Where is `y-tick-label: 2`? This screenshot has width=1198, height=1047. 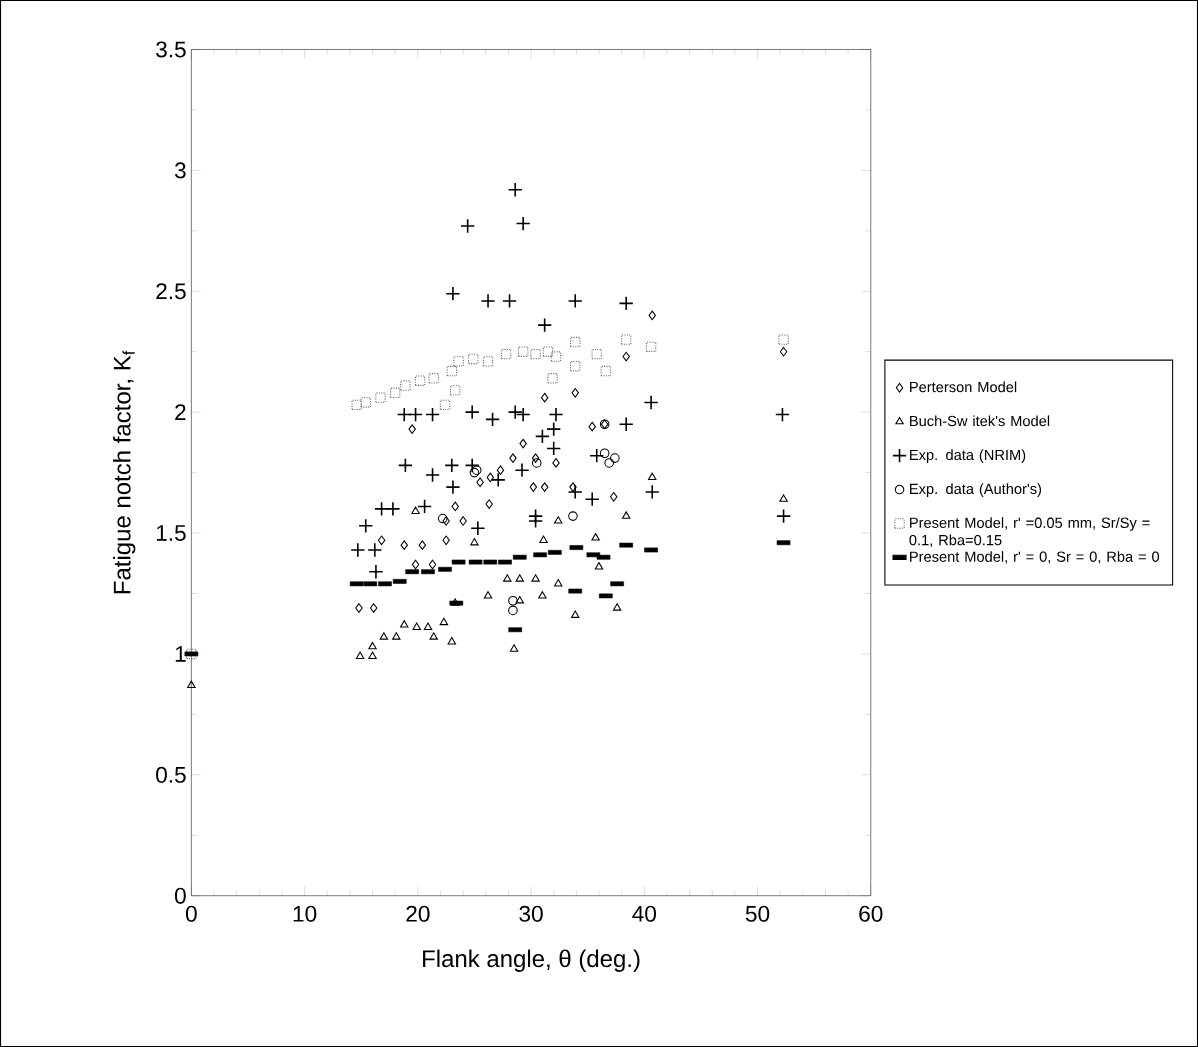 y-tick-label: 2 is located at coordinates (180, 412).